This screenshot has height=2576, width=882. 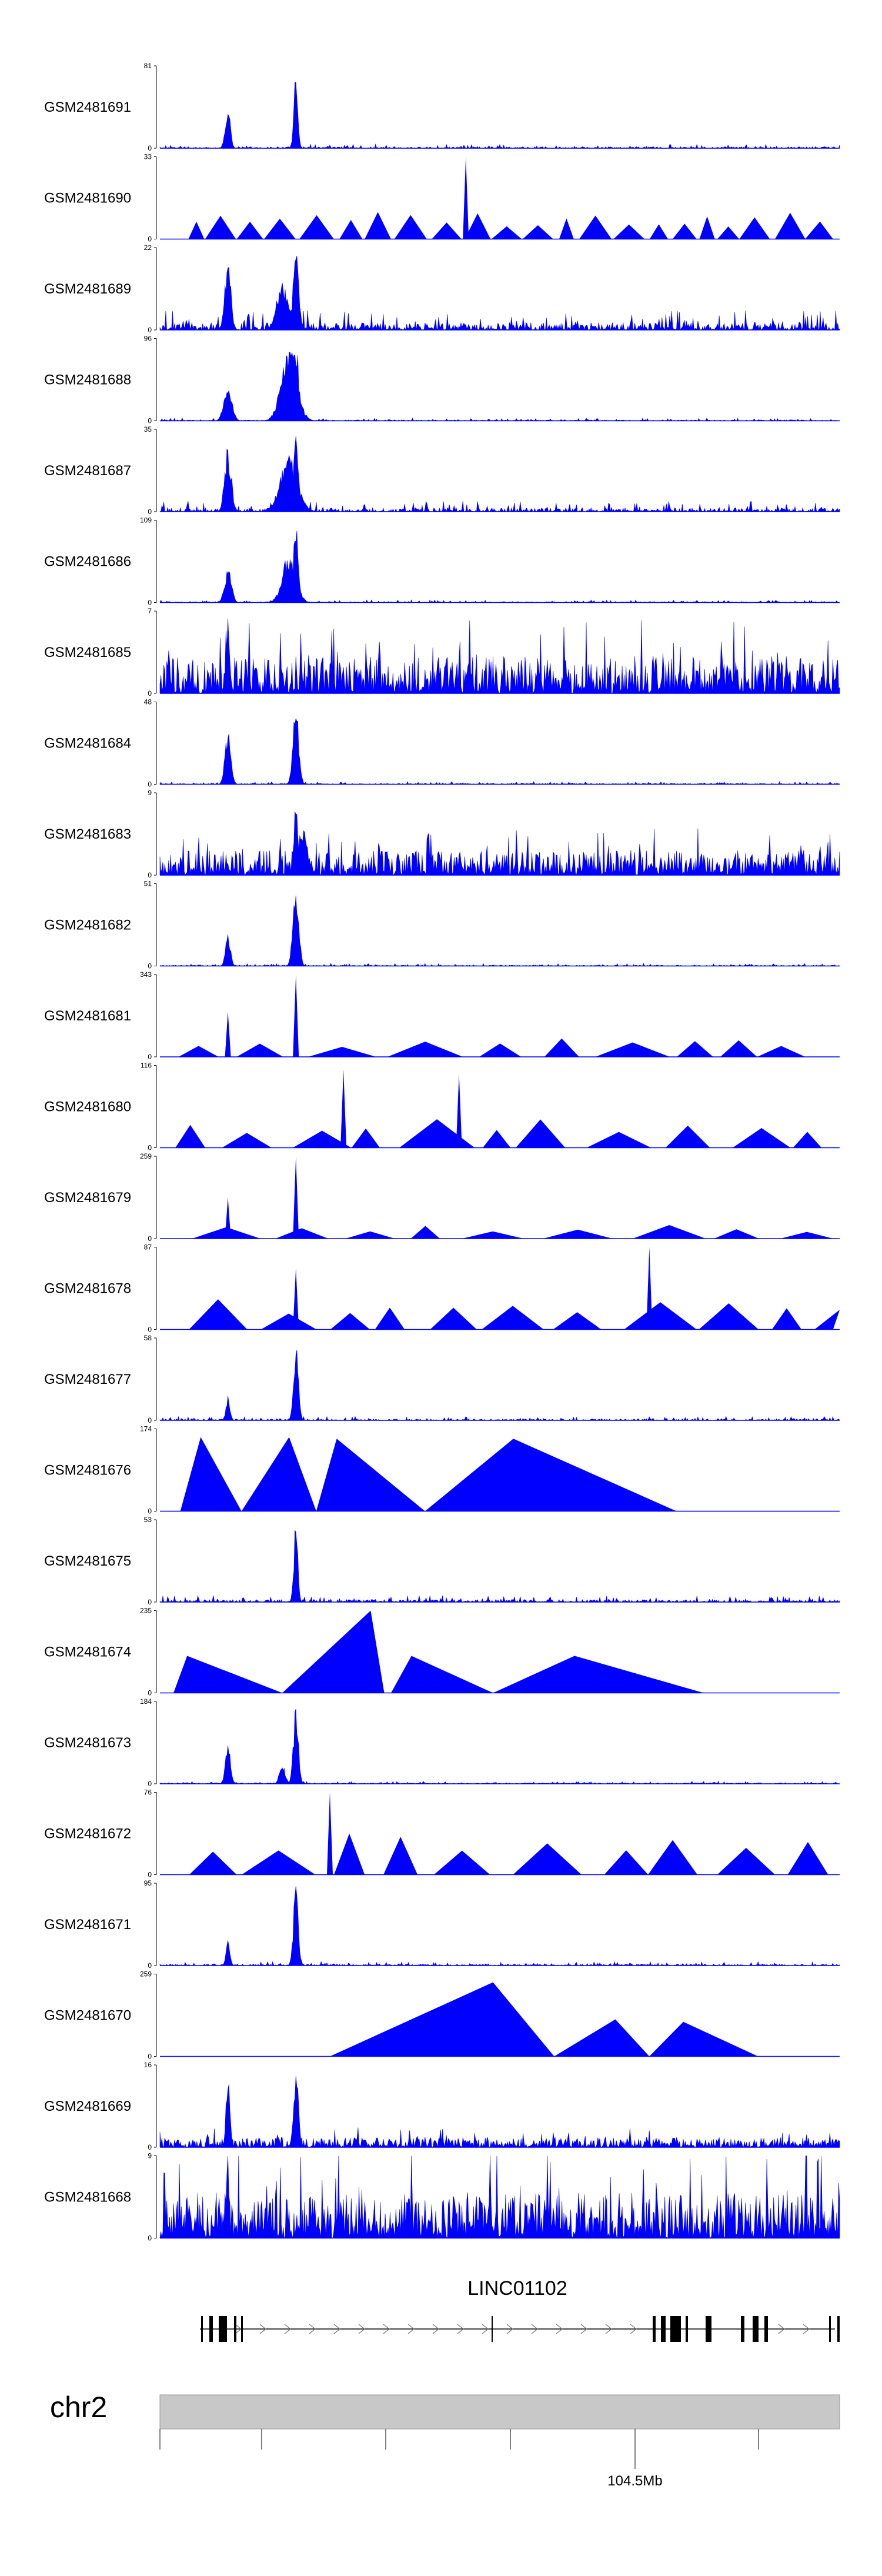 I want to click on position-tick-label: 104.5Mb, so click(x=634, y=2481).